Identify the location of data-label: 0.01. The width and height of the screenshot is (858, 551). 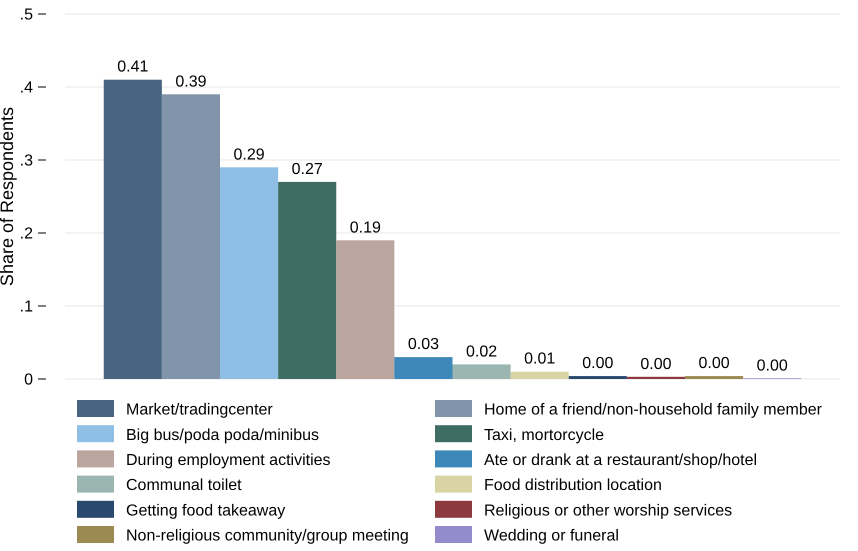
(540, 359).